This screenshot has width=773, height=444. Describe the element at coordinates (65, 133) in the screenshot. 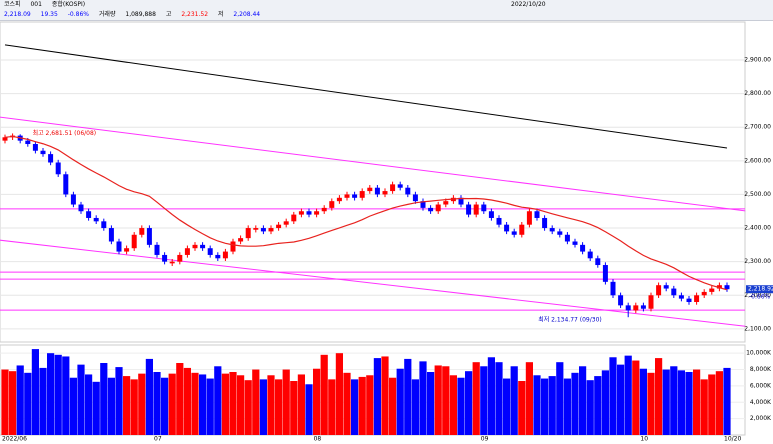

I see `high-annotation: 최고 2,681.51 (06/08)` at that location.